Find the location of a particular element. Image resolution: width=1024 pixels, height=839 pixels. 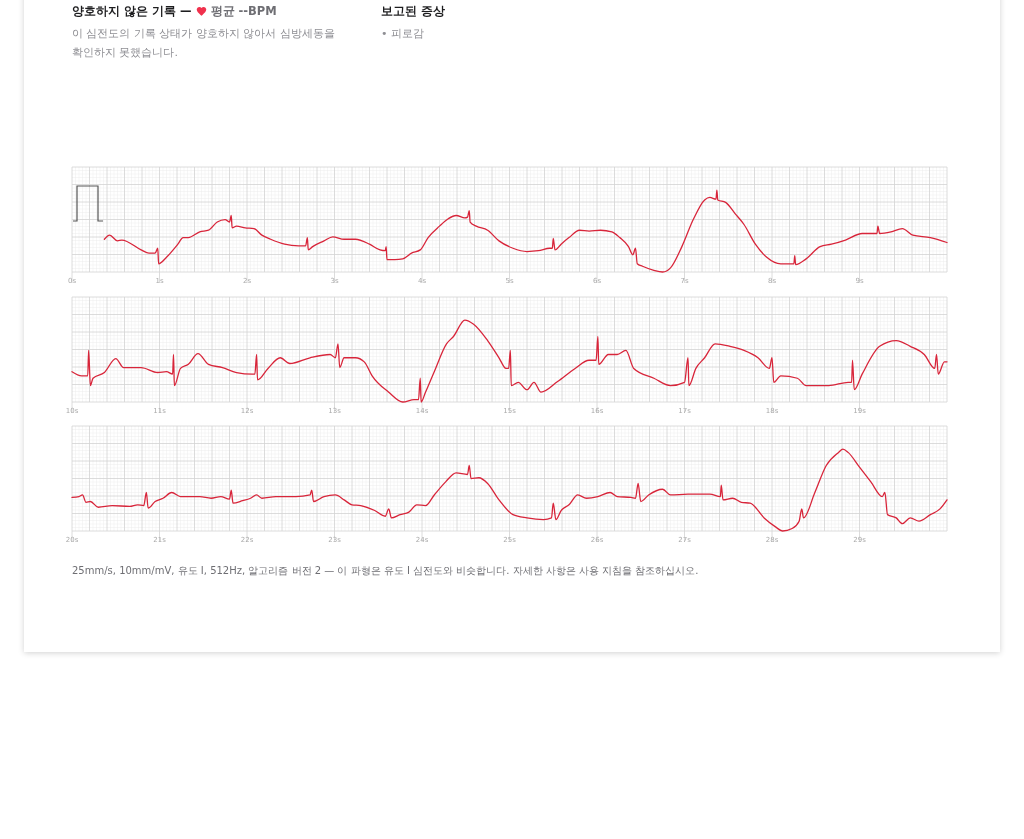

text: 평균 --BPM is located at coordinates (243, 11).